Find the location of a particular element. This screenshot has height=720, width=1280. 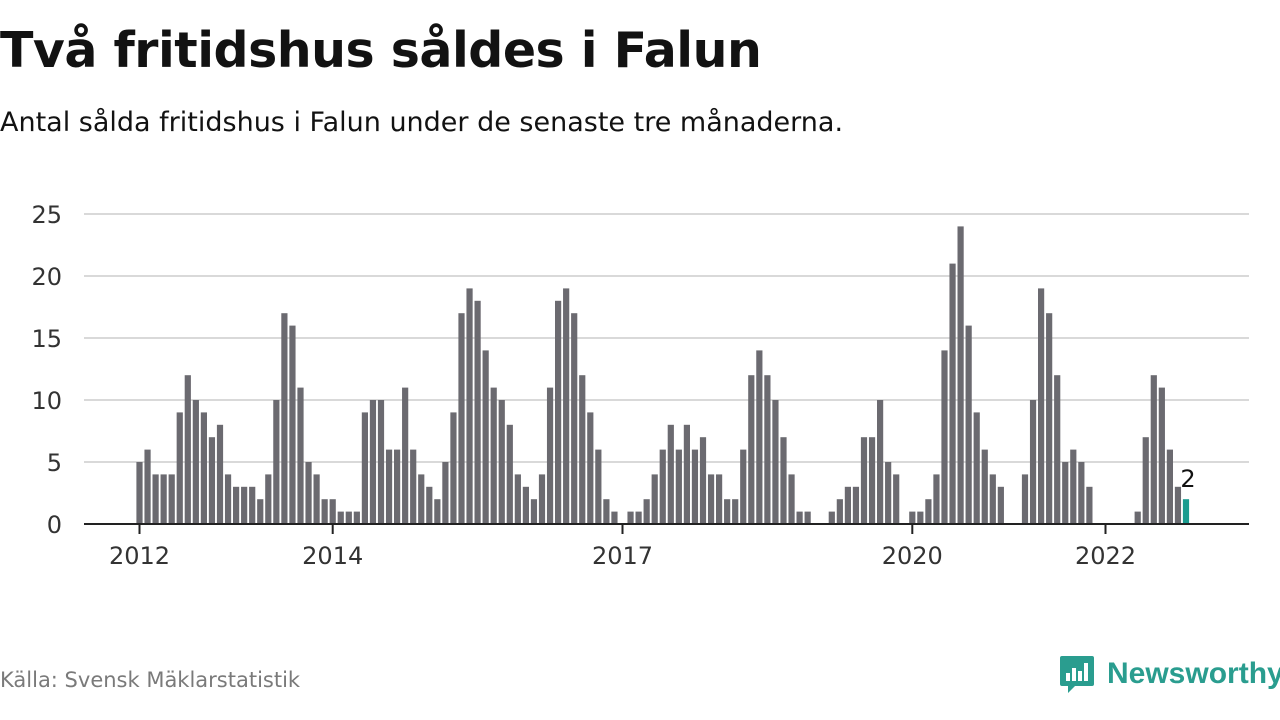

y-tick-label: 5 is located at coordinates (54, 463).